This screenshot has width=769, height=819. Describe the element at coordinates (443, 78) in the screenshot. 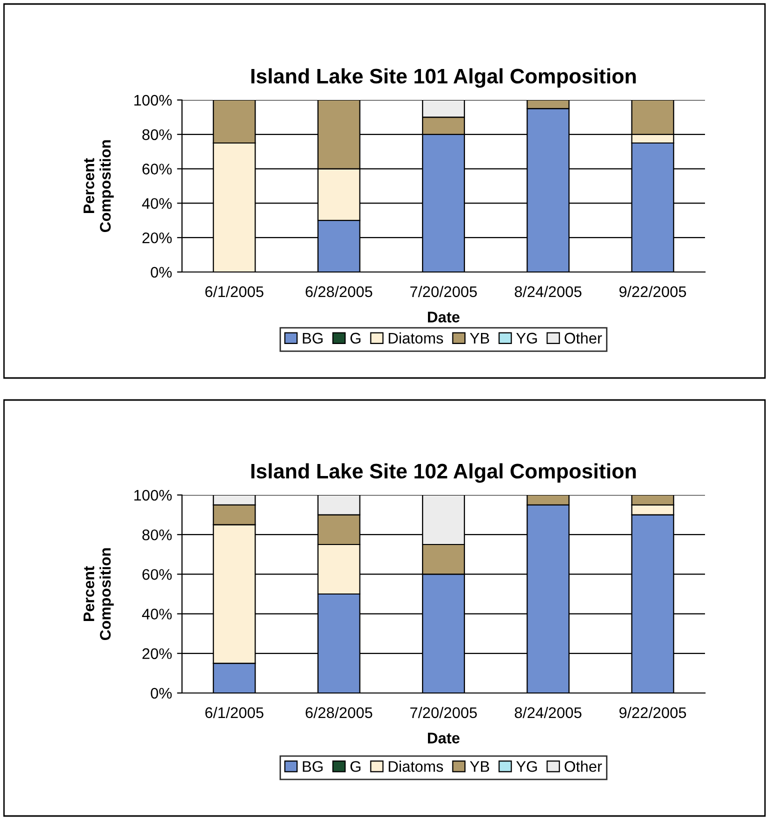

I see `chart-title: Island Lake Site 101 Algal Composition` at that location.